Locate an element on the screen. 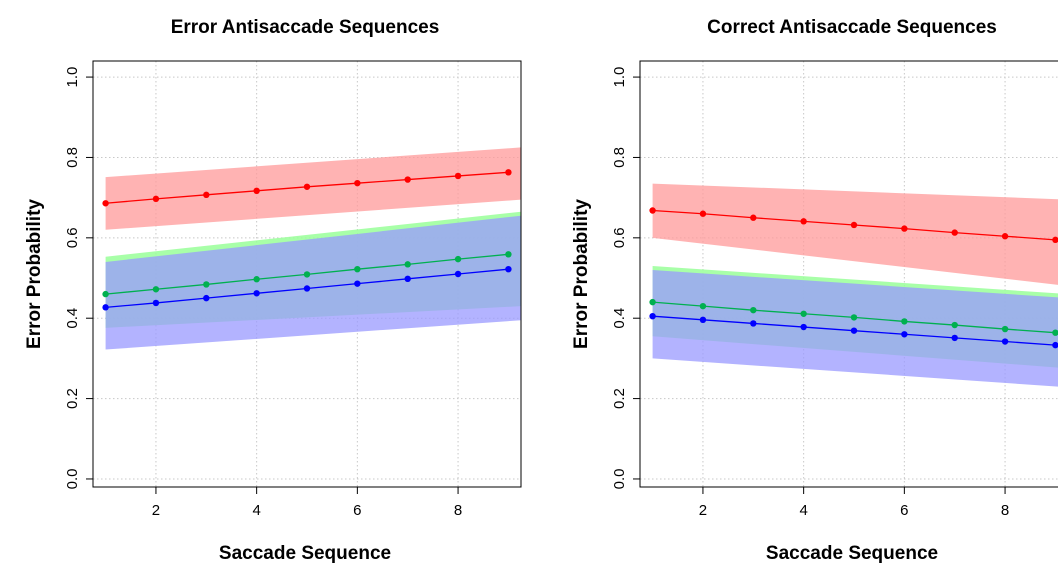 This screenshot has height=563, width=1058. chart-title: Error Antisaccade Sequences is located at coordinates (305, 27).